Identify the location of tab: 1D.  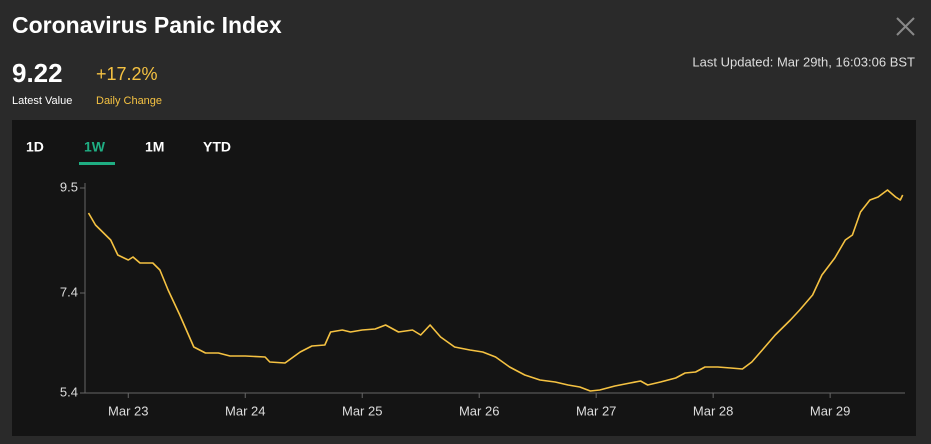
(35, 147).